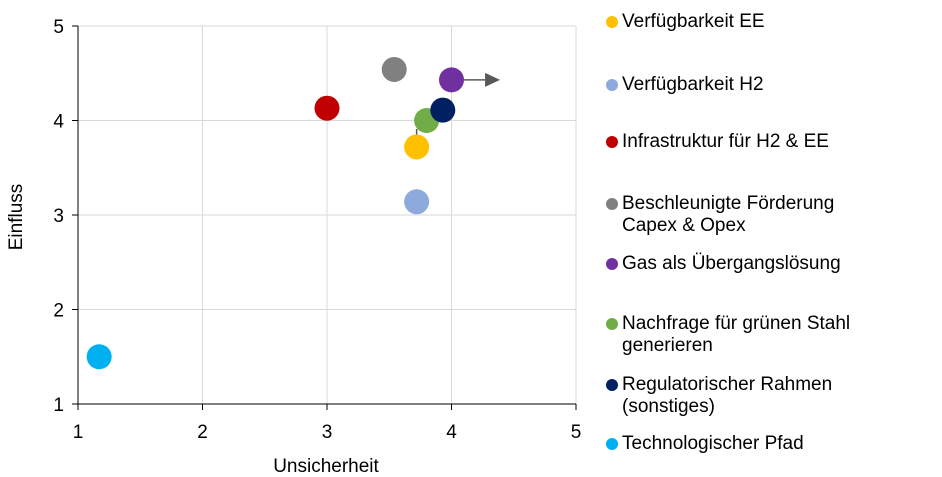 The image size is (942, 477). I want to click on y-axis-label: Einfluss, so click(16, 217).